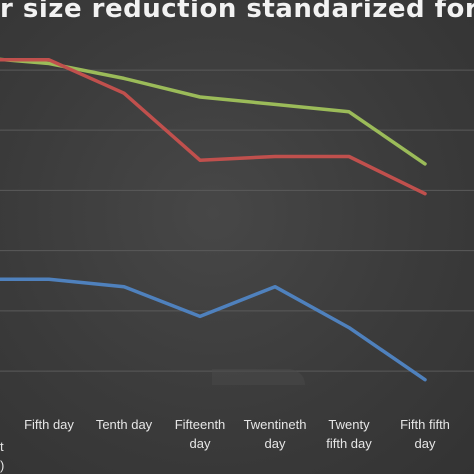 The height and width of the screenshot is (474, 474). Describe the element at coordinates (258, 377) in the screenshot. I see `background-shading` at that location.